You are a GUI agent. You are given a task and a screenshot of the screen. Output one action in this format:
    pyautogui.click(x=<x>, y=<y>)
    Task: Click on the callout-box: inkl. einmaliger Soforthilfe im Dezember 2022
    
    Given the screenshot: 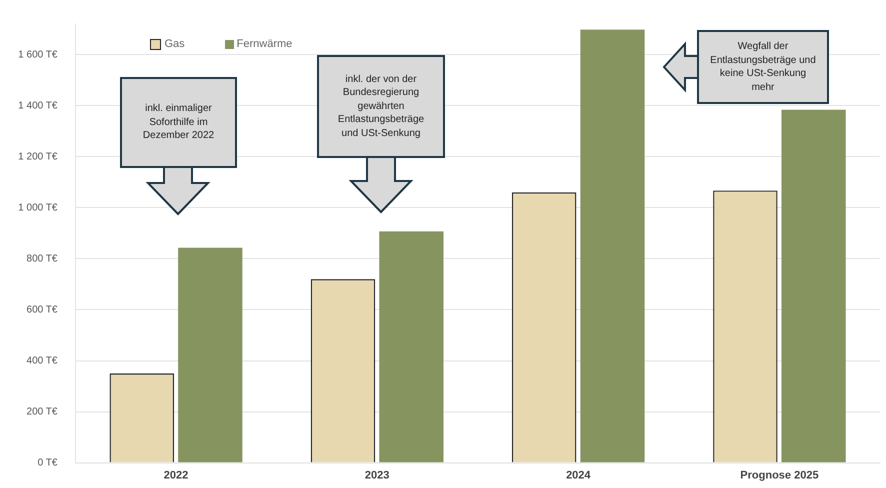 What is the action you would take?
    pyautogui.click(x=178, y=122)
    